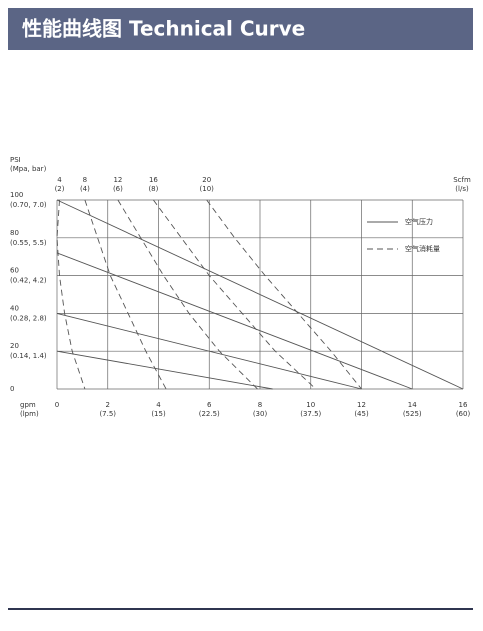  Describe the element at coordinates (117, 180) in the screenshot. I see `top-axis-label: 12` at that location.